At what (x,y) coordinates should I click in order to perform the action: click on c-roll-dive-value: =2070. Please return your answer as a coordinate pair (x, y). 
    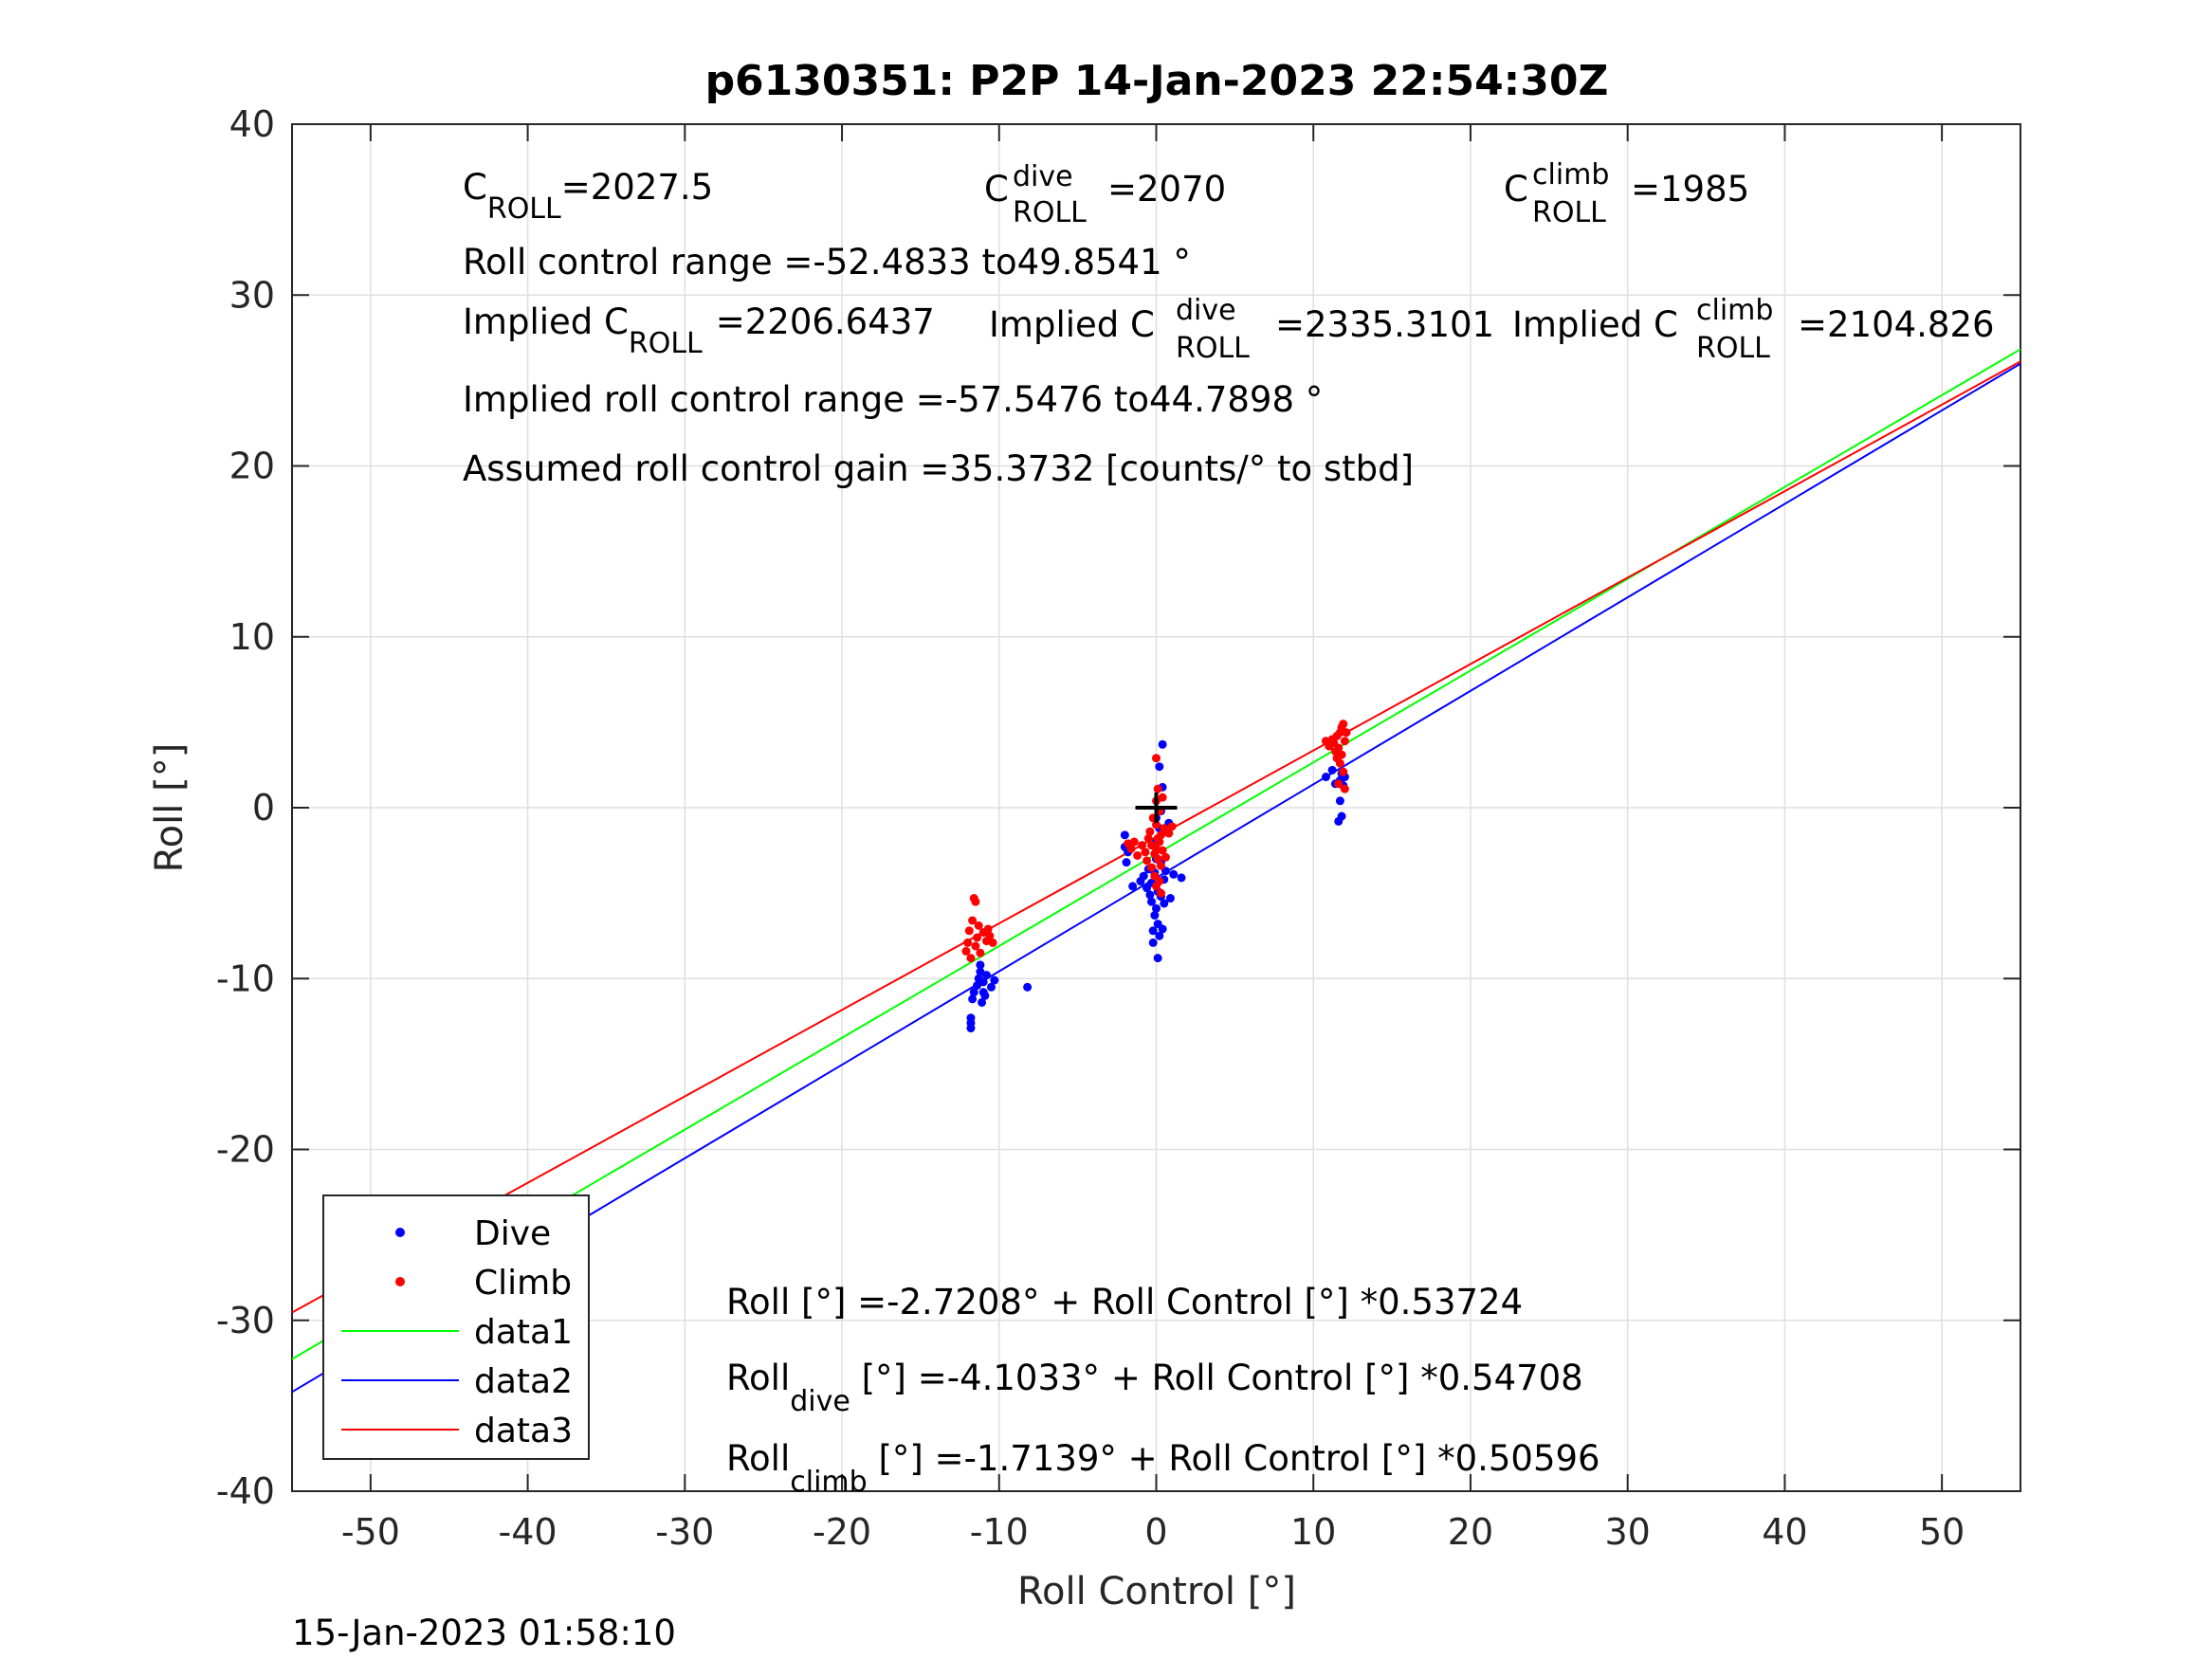
    Looking at the image, I should click on (1166, 189).